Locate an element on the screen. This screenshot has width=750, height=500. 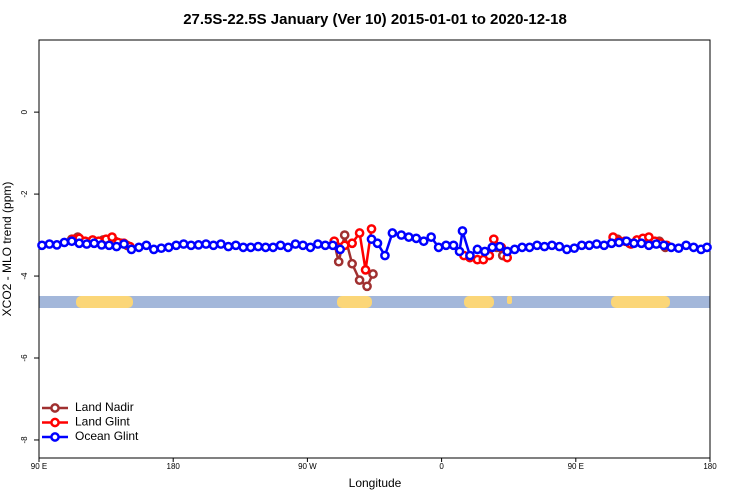
y-tick-label: 0 is located at coordinates (24, 111).